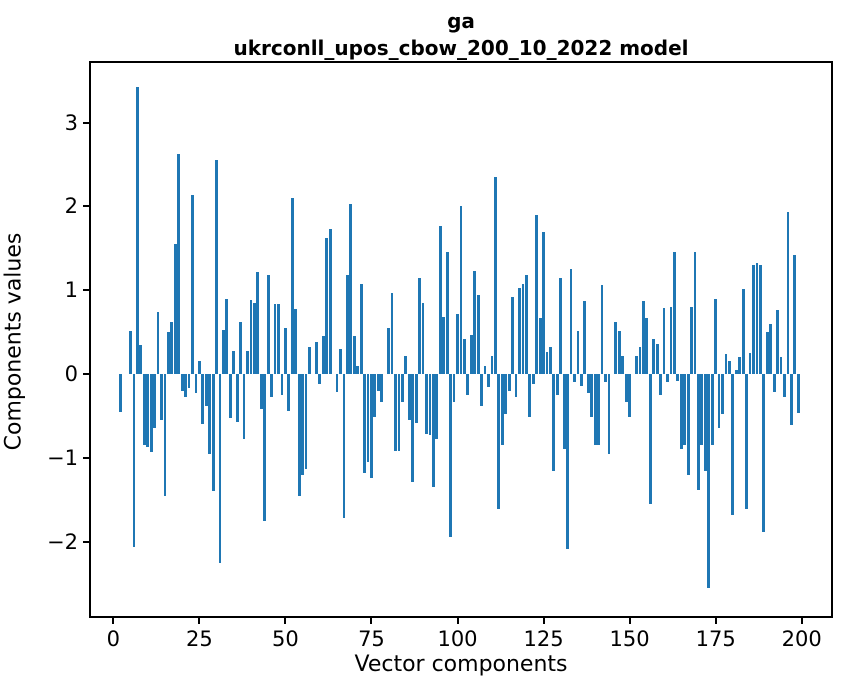 The width and height of the screenshot is (847, 696). What do you see at coordinates (285, 639) in the screenshot?
I see `x-tick-label: 50` at bounding box center [285, 639].